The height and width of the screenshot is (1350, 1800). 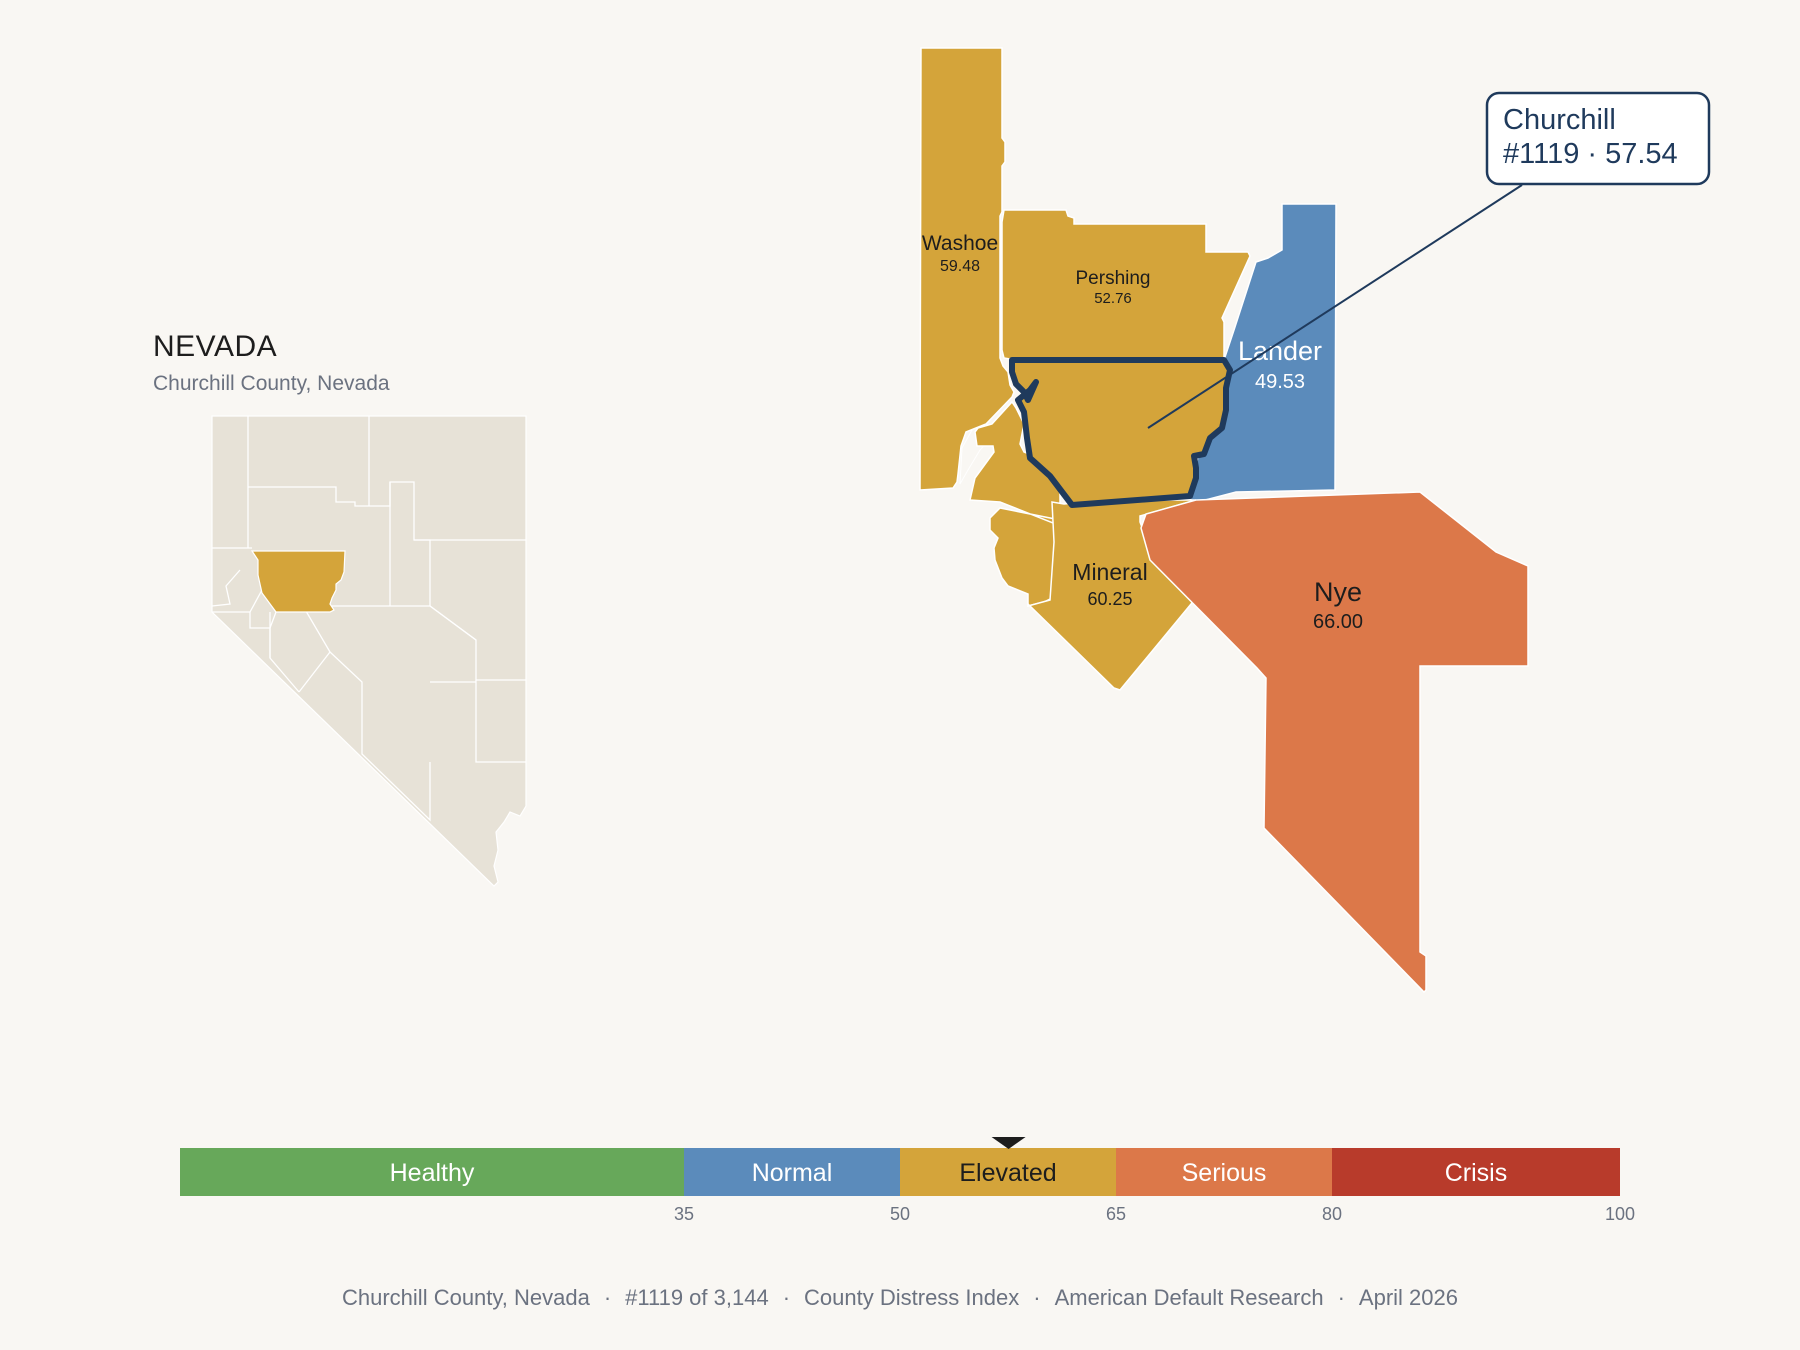 I want to click on callout-box, so click(x=1598, y=138).